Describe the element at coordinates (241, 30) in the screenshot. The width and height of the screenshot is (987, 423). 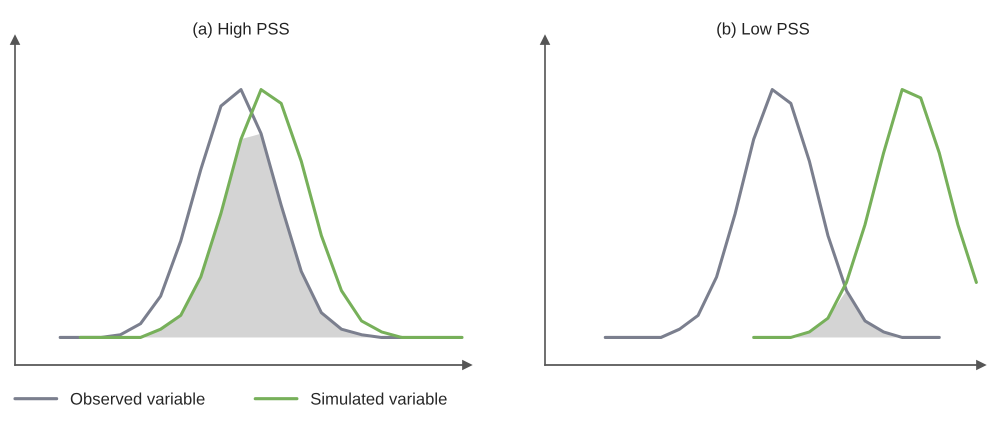
I see `chart-title: (a) High PSS` at that location.